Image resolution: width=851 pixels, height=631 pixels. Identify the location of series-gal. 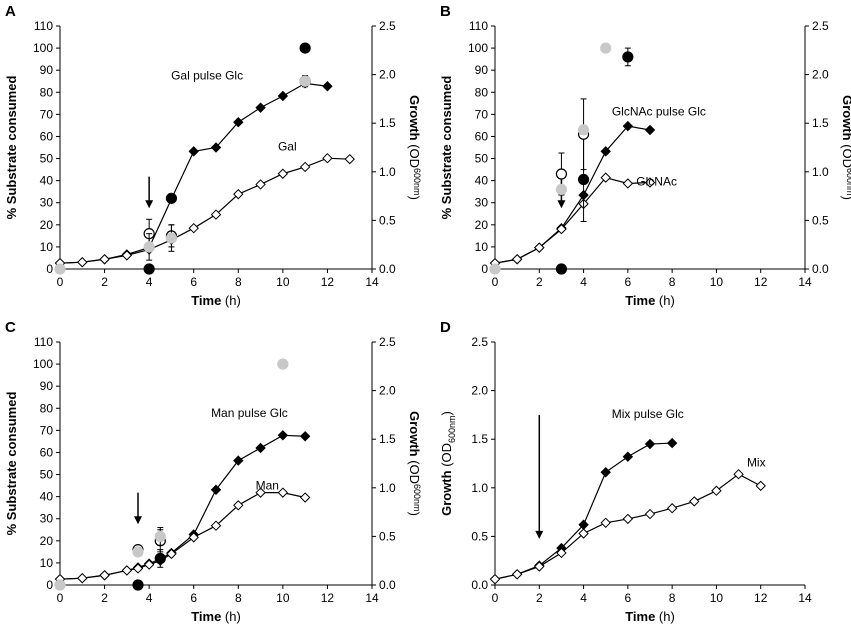
(204, 210).